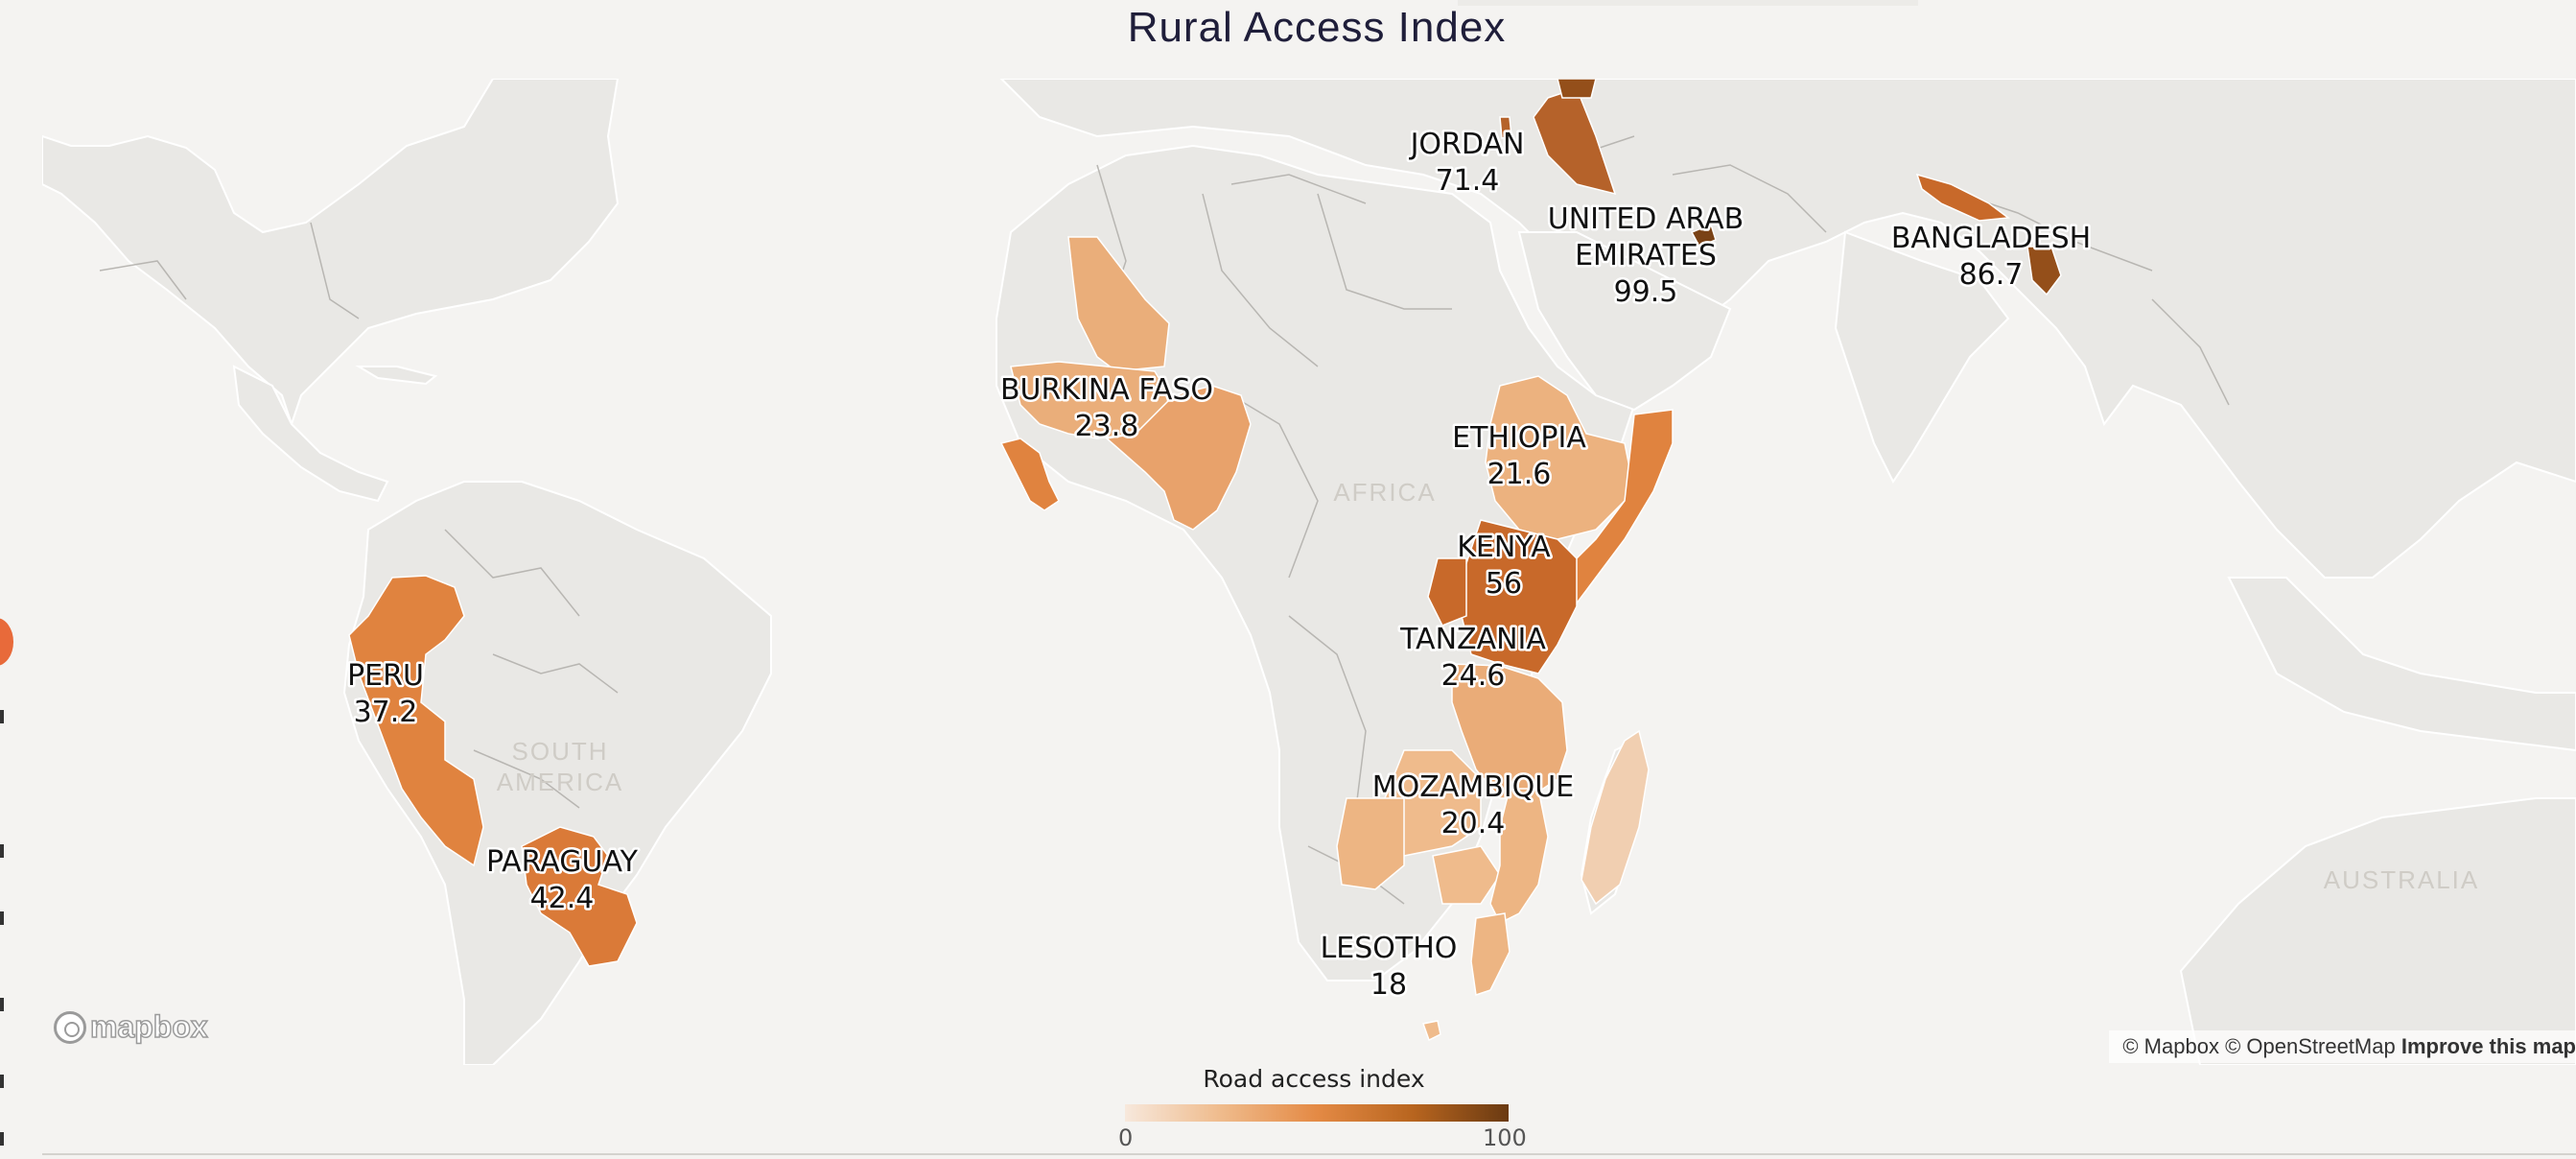 This screenshot has height=1159, width=2576. What do you see at coordinates (1505, 127) in the screenshot?
I see `country-jordan` at bounding box center [1505, 127].